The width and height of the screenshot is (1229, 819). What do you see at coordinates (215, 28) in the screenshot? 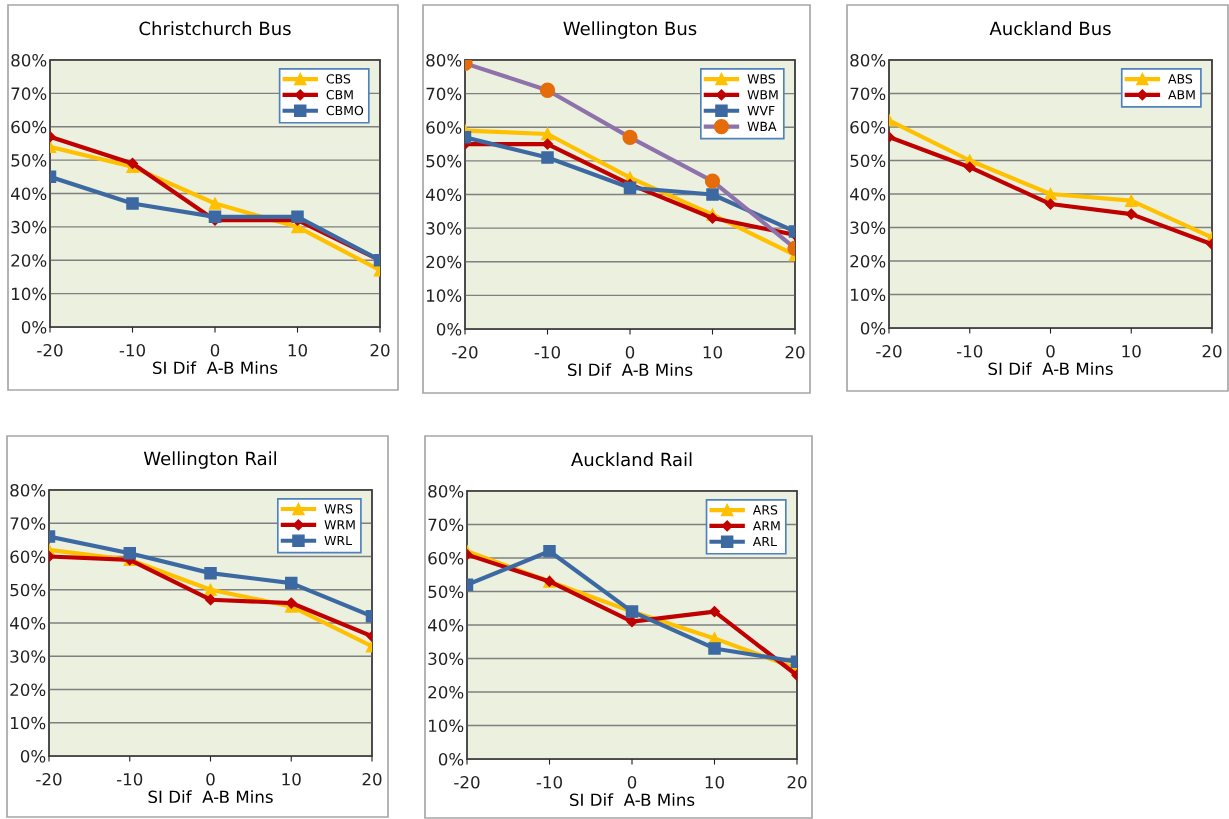
I see `chart-title: Christchurch Bus` at bounding box center [215, 28].